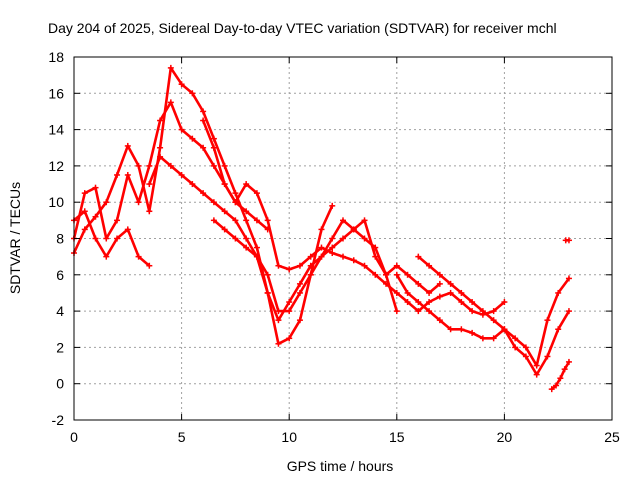 Image resolution: width=640 pixels, height=480 pixels. I want to click on y-tick-label: 8, so click(60, 239).